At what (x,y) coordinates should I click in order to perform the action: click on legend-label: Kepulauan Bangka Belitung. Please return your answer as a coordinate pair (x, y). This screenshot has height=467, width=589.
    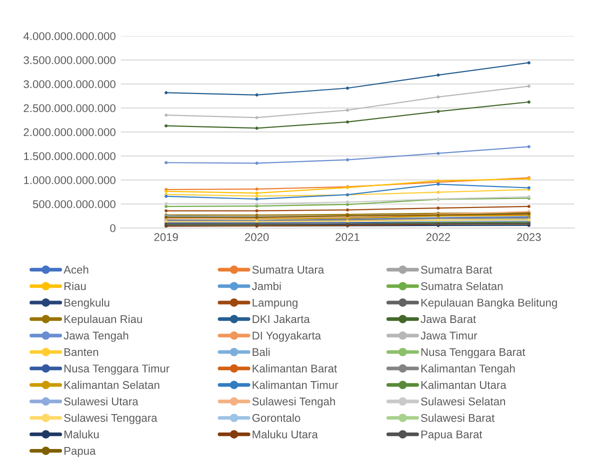
    Looking at the image, I should click on (489, 303).